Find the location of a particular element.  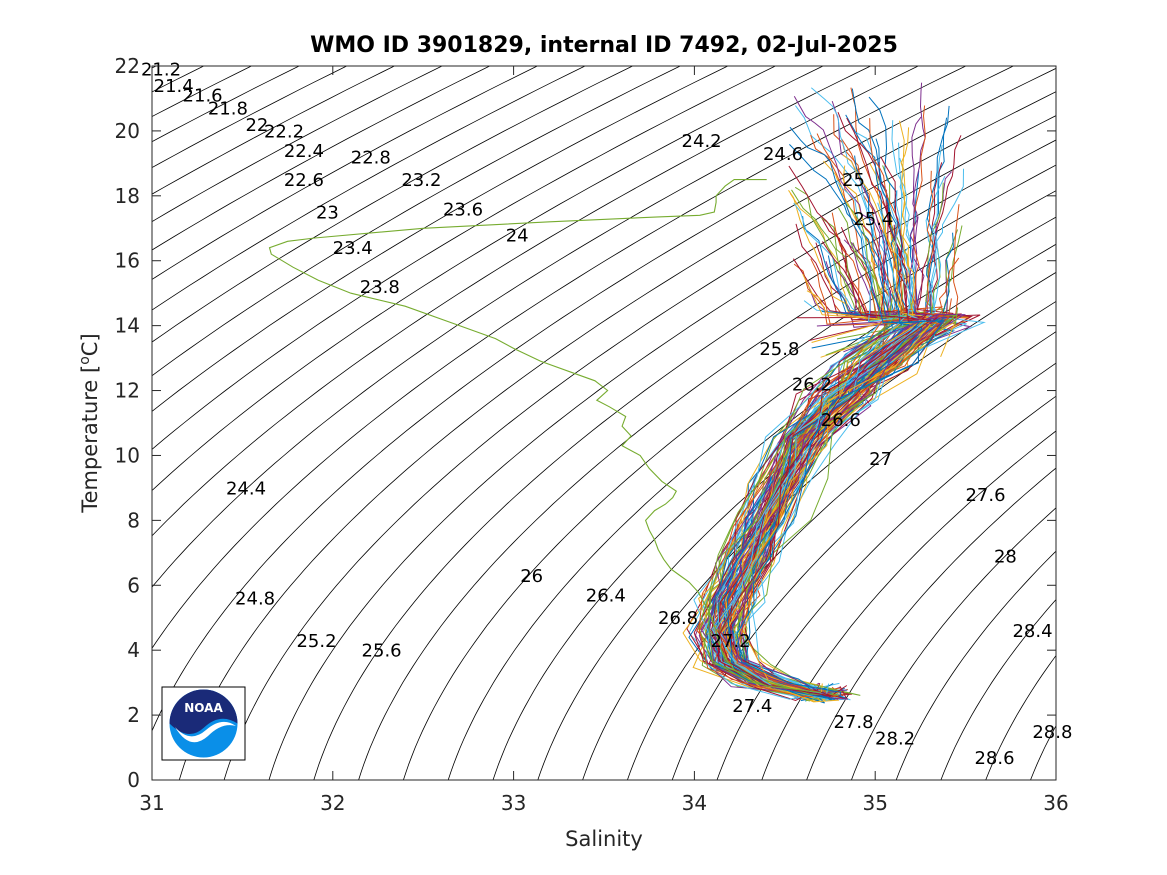

contour-label-34: 28 is located at coordinates (1005, 557).